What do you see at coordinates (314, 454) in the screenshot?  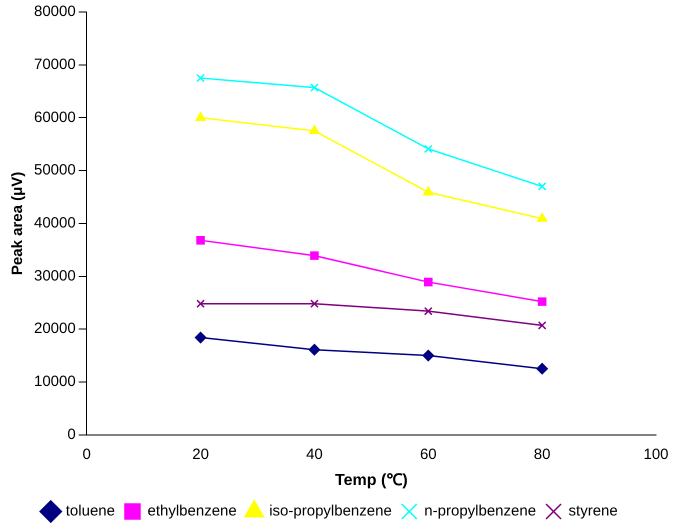 I see `x-tick-label: 40` at bounding box center [314, 454].